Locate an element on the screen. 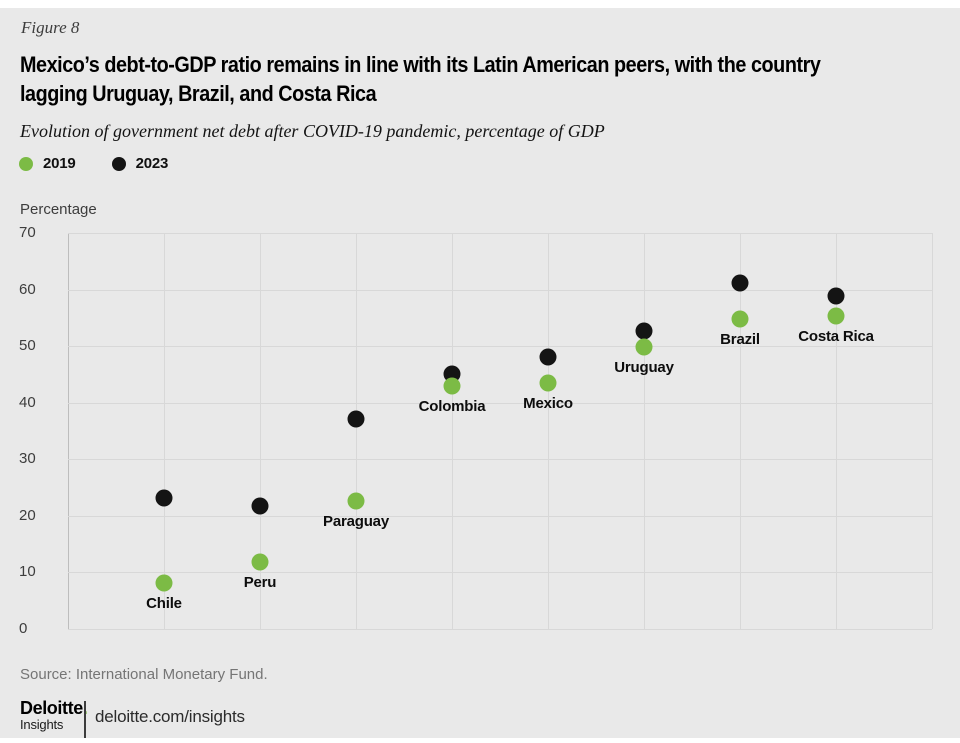  country-label-paraguay: Paraguay is located at coordinates (356, 521).